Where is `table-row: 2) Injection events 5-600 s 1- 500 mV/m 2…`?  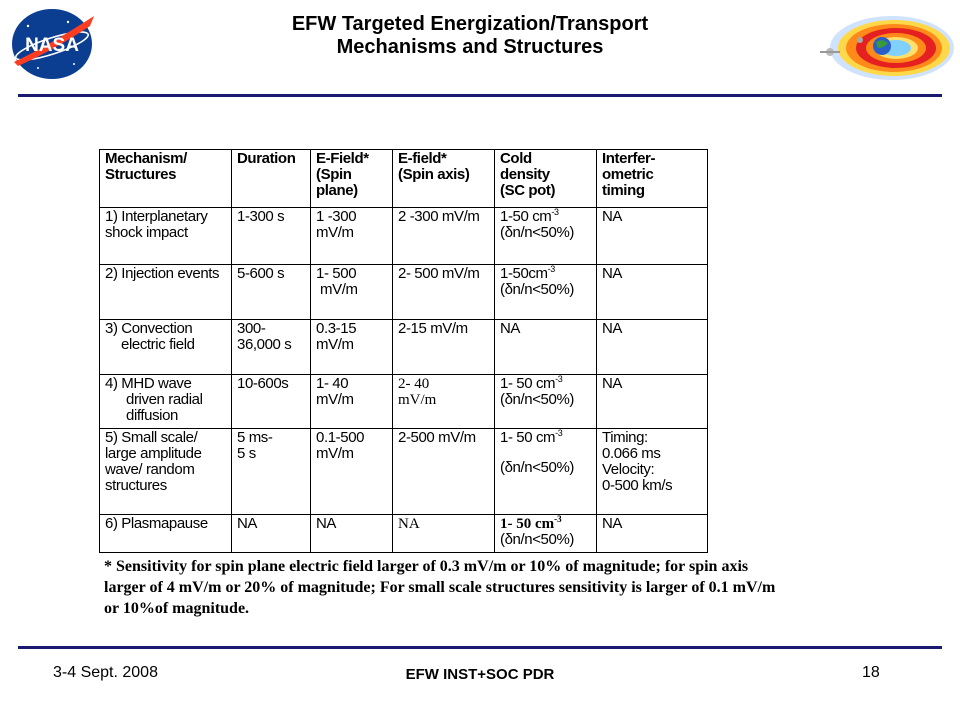
table-row: 2) Injection events 5-600 s 1- 500 mV/m 2… is located at coordinates (403, 292).